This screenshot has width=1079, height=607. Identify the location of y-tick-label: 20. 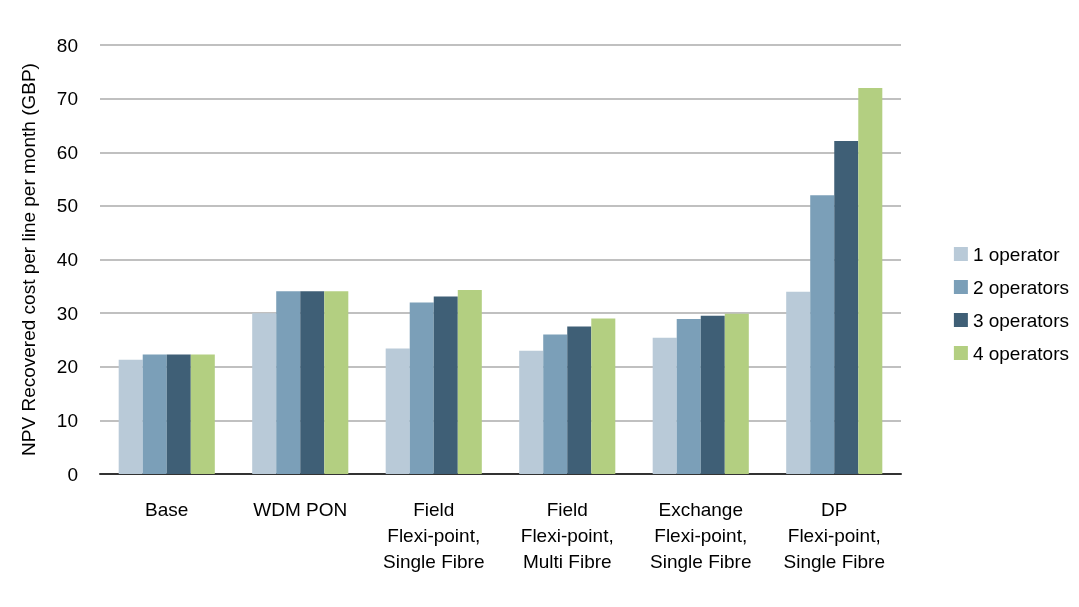
(67, 367).